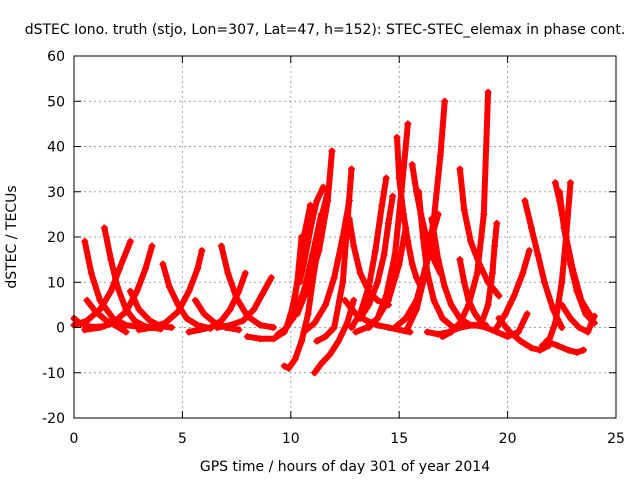  Describe the element at coordinates (508, 439) in the screenshot. I see `x-tick-label: 20` at that location.